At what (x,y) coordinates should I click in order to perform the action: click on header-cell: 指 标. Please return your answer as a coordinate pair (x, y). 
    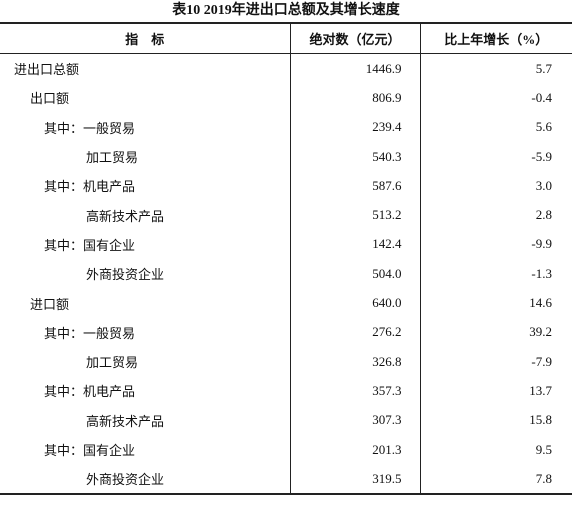
    Looking at the image, I should click on (145, 38).